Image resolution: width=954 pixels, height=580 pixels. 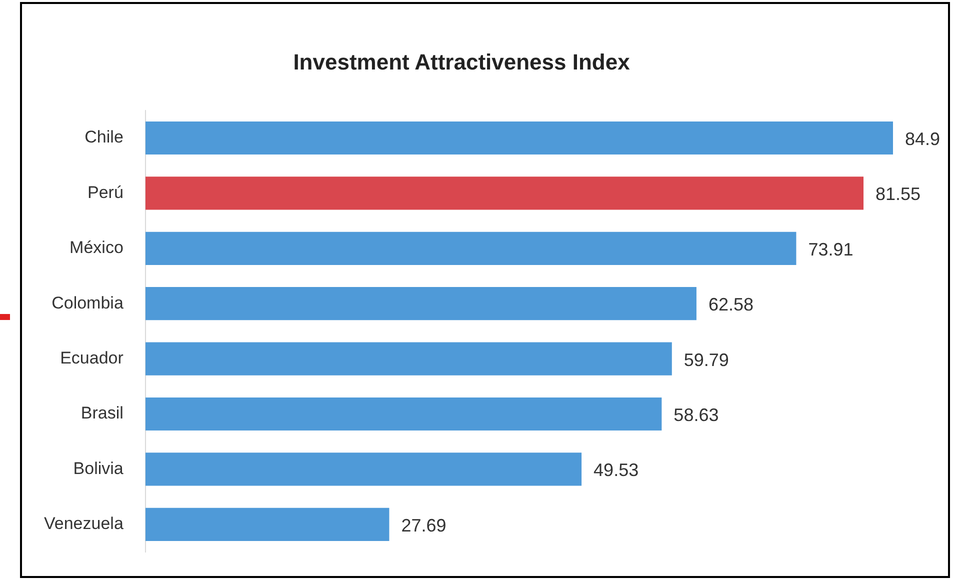 What do you see at coordinates (97, 248) in the screenshot?
I see `y-tick-label: México` at bounding box center [97, 248].